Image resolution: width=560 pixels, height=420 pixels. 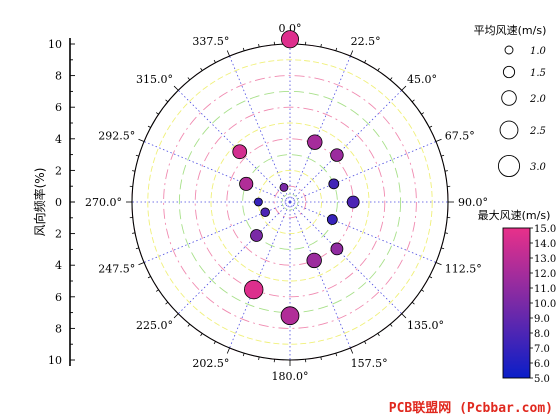 What do you see at coordinates (422, 79) in the screenshot?
I see `angle-tick-label: 45.0°` at bounding box center [422, 79].